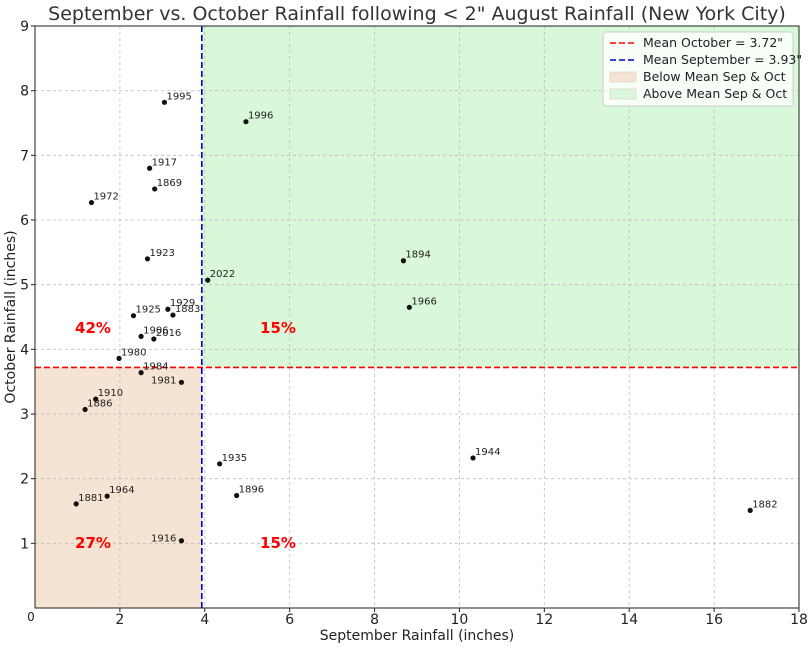  Describe the element at coordinates (715, 93) in the screenshot. I see `legend-label: Above Mean Sep & Oct` at that location.